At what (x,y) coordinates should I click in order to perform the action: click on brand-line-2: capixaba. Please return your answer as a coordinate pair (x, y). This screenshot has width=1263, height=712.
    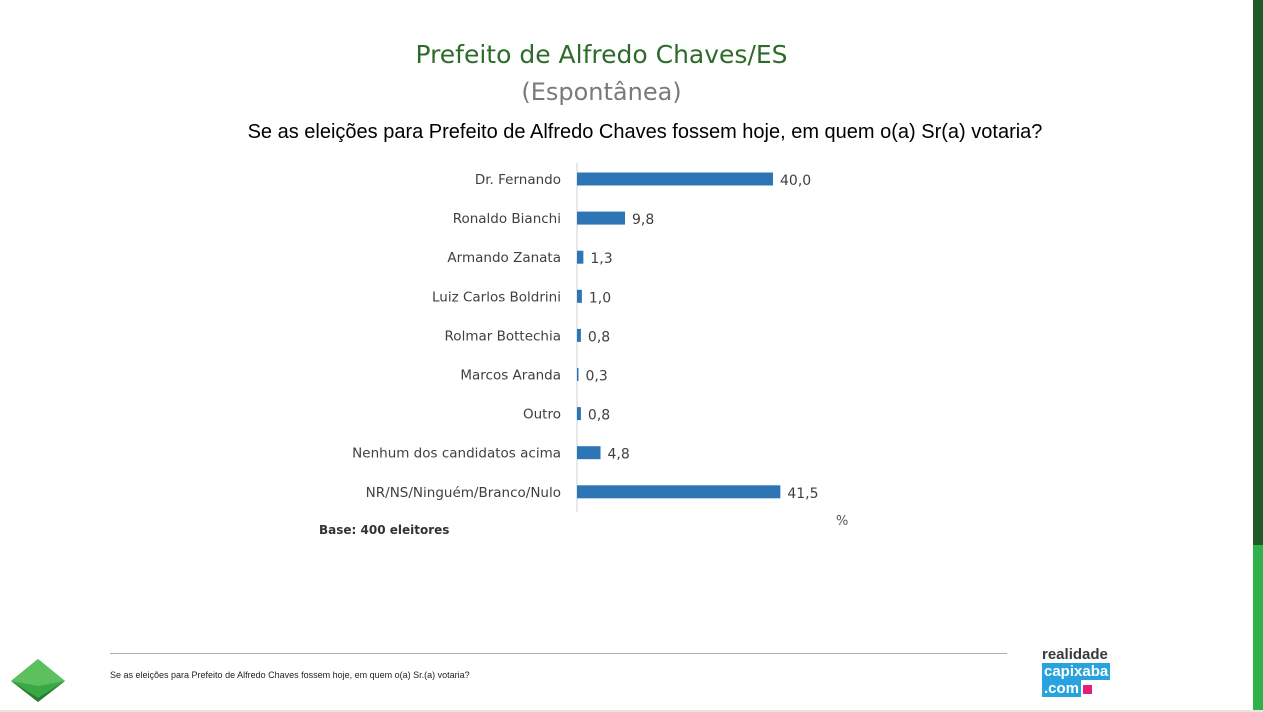
    Looking at the image, I should click on (1076, 671).